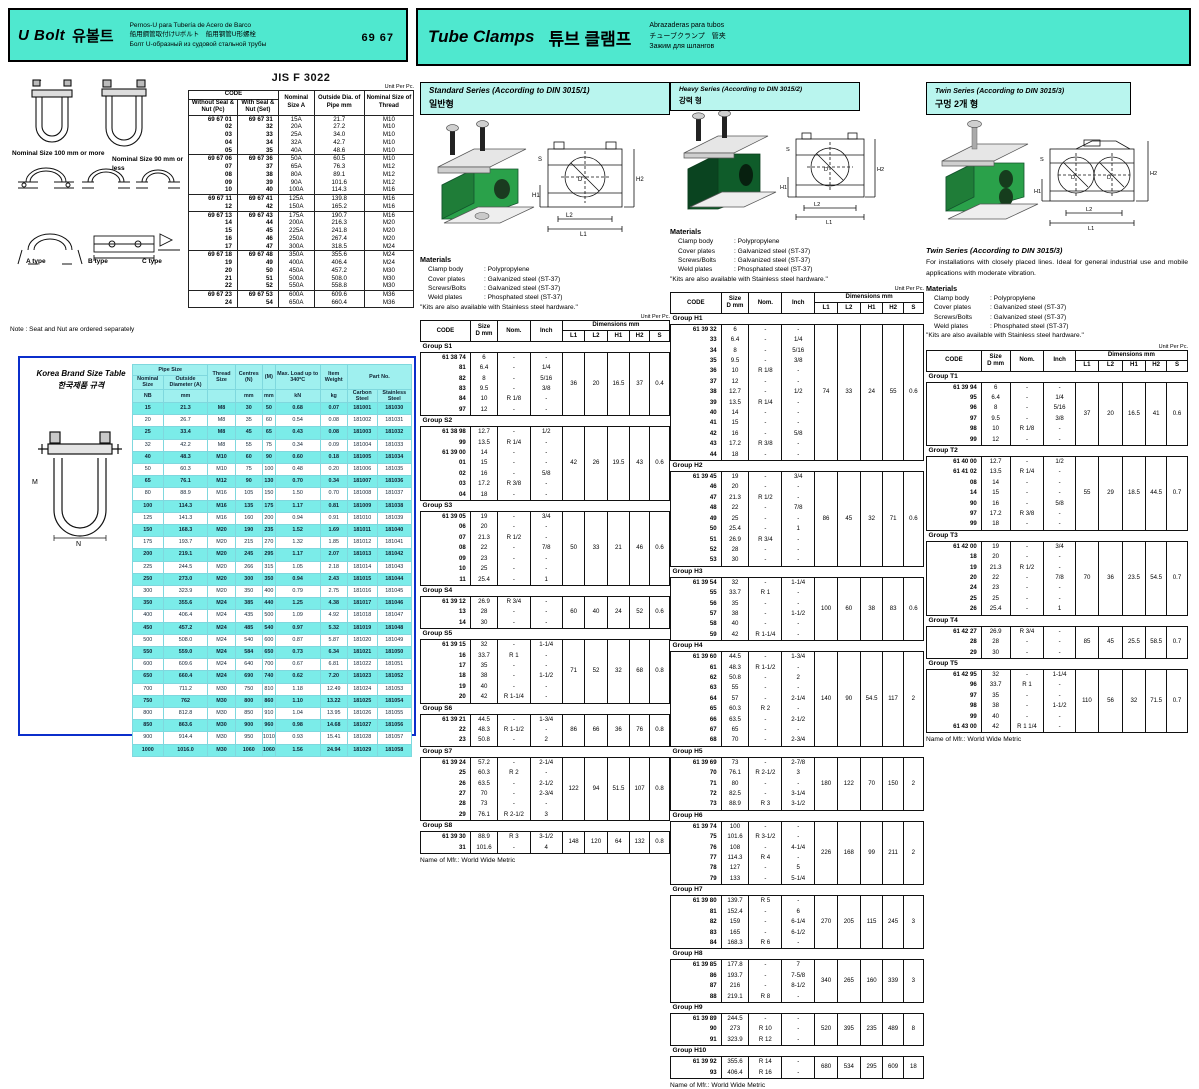  Describe the element at coordinates (953, 308) in the screenshot. I see `twin-material-label: Cover plates` at that location.